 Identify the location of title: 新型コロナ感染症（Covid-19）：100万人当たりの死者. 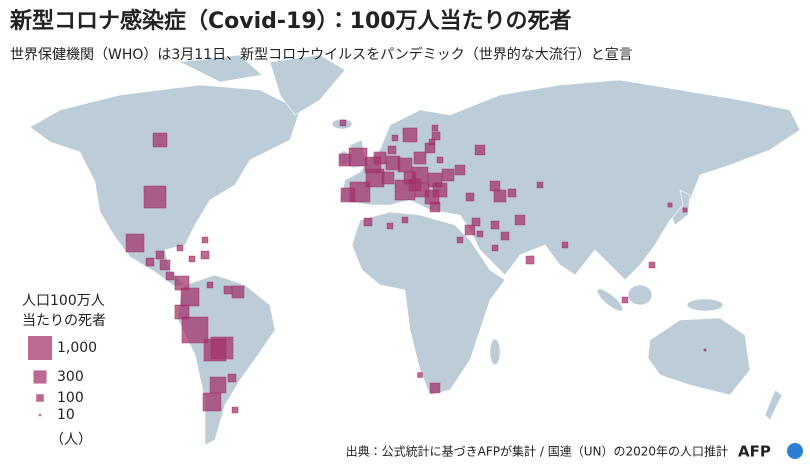
(290, 21).